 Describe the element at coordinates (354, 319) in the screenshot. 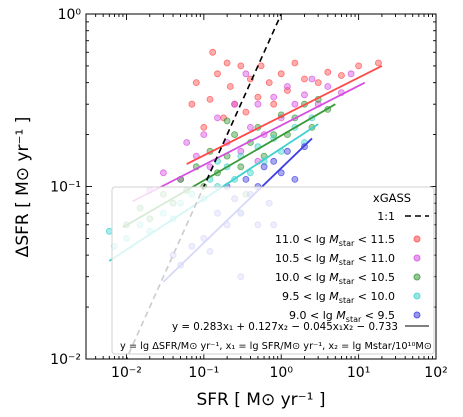

I see `legend-label-series-5-sub: star` at that location.